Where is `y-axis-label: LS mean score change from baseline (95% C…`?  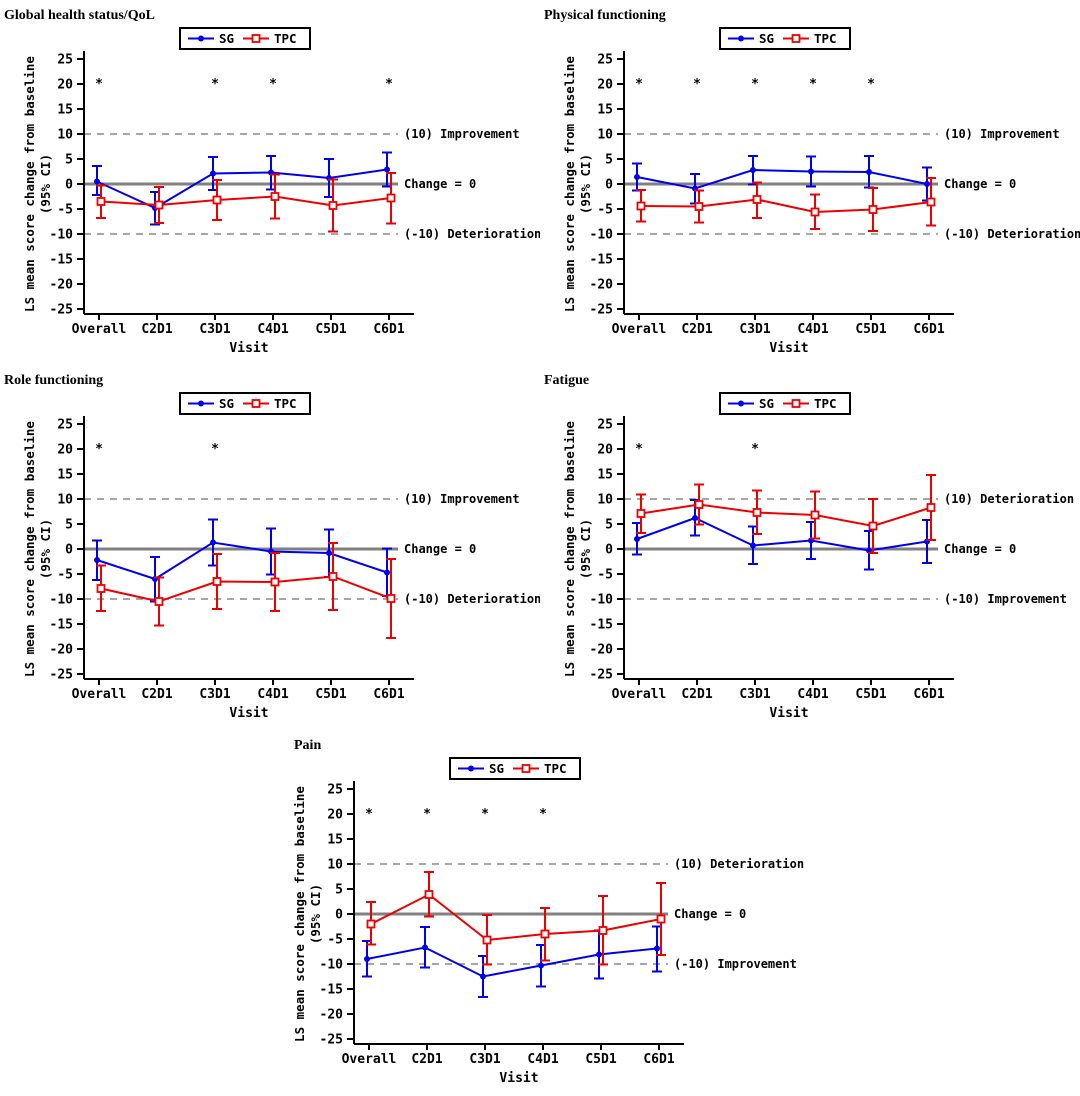 y-axis-label: LS mean score change from baseline (95% C… is located at coordinates (37, 184).